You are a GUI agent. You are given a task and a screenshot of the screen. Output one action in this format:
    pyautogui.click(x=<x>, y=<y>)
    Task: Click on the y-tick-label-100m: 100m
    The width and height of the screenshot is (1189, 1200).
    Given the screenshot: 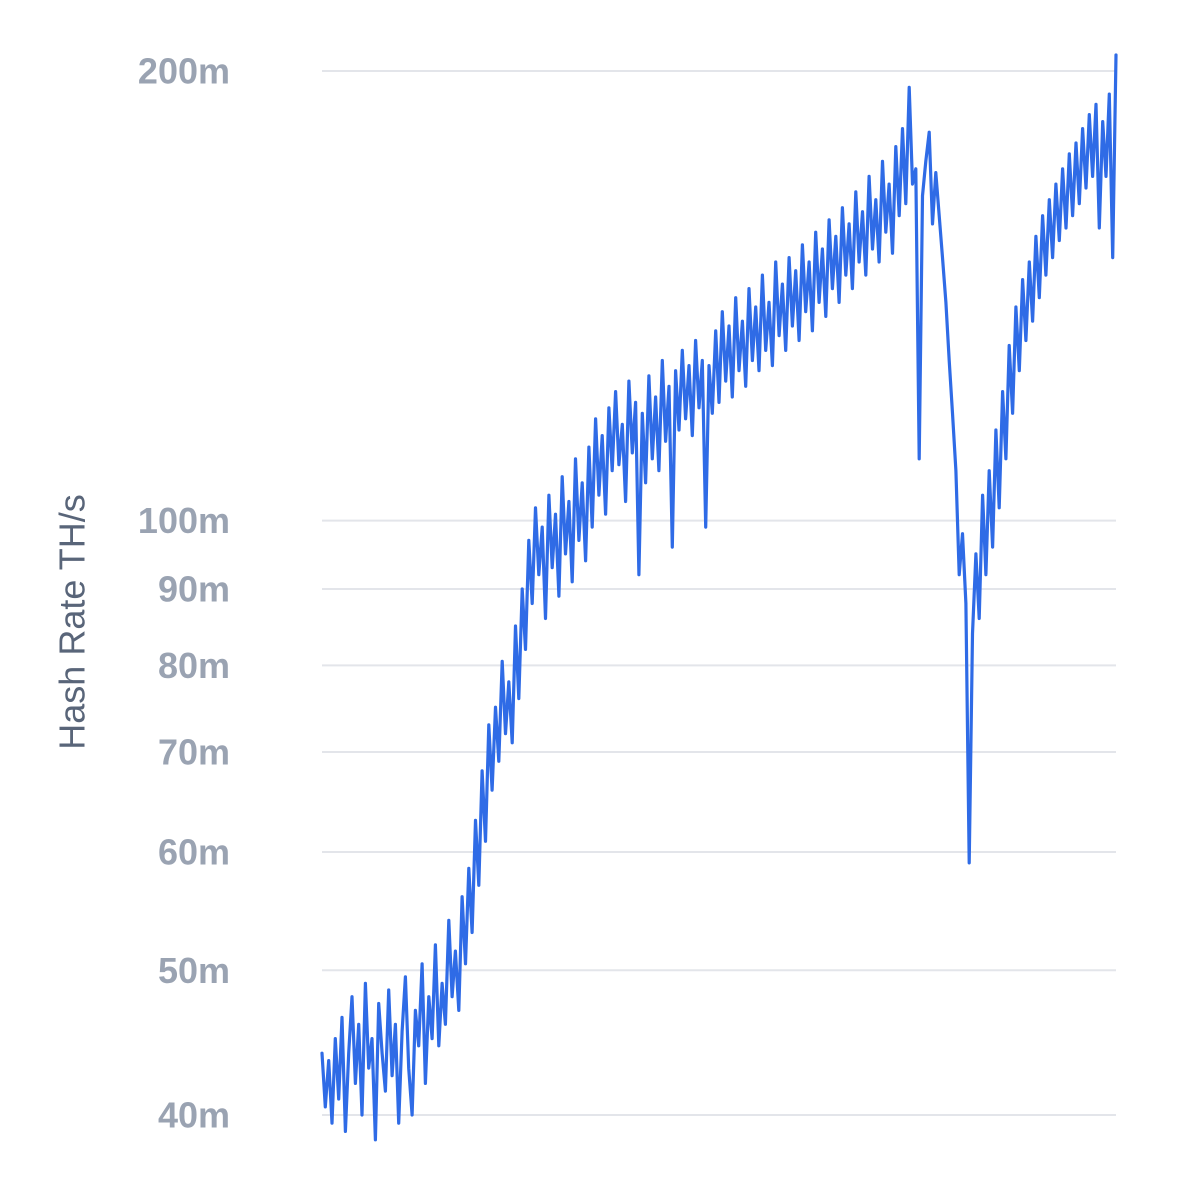 What is the action you would take?
    pyautogui.click(x=184, y=520)
    